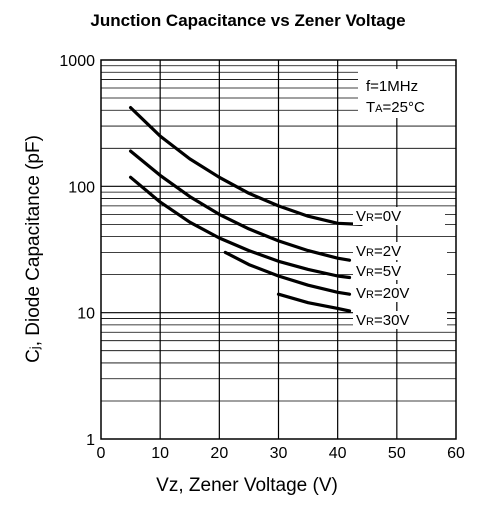 Image resolution: width=497 pixels, height=509 pixels. Describe the element at coordinates (456, 453) in the screenshot. I see `x-tick-label: 60` at that location.